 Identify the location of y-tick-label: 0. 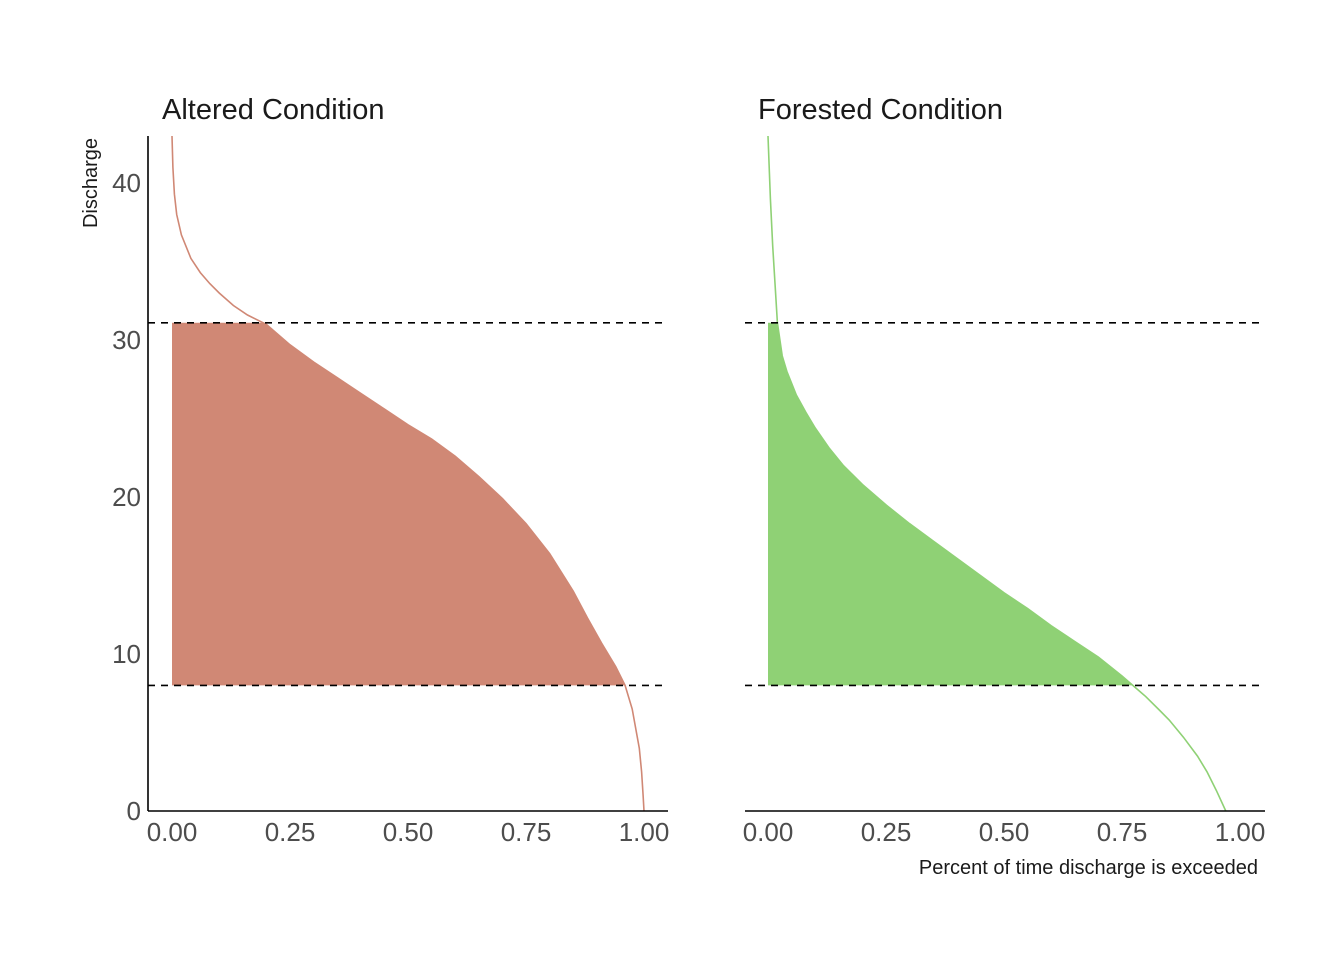
(134, 811).